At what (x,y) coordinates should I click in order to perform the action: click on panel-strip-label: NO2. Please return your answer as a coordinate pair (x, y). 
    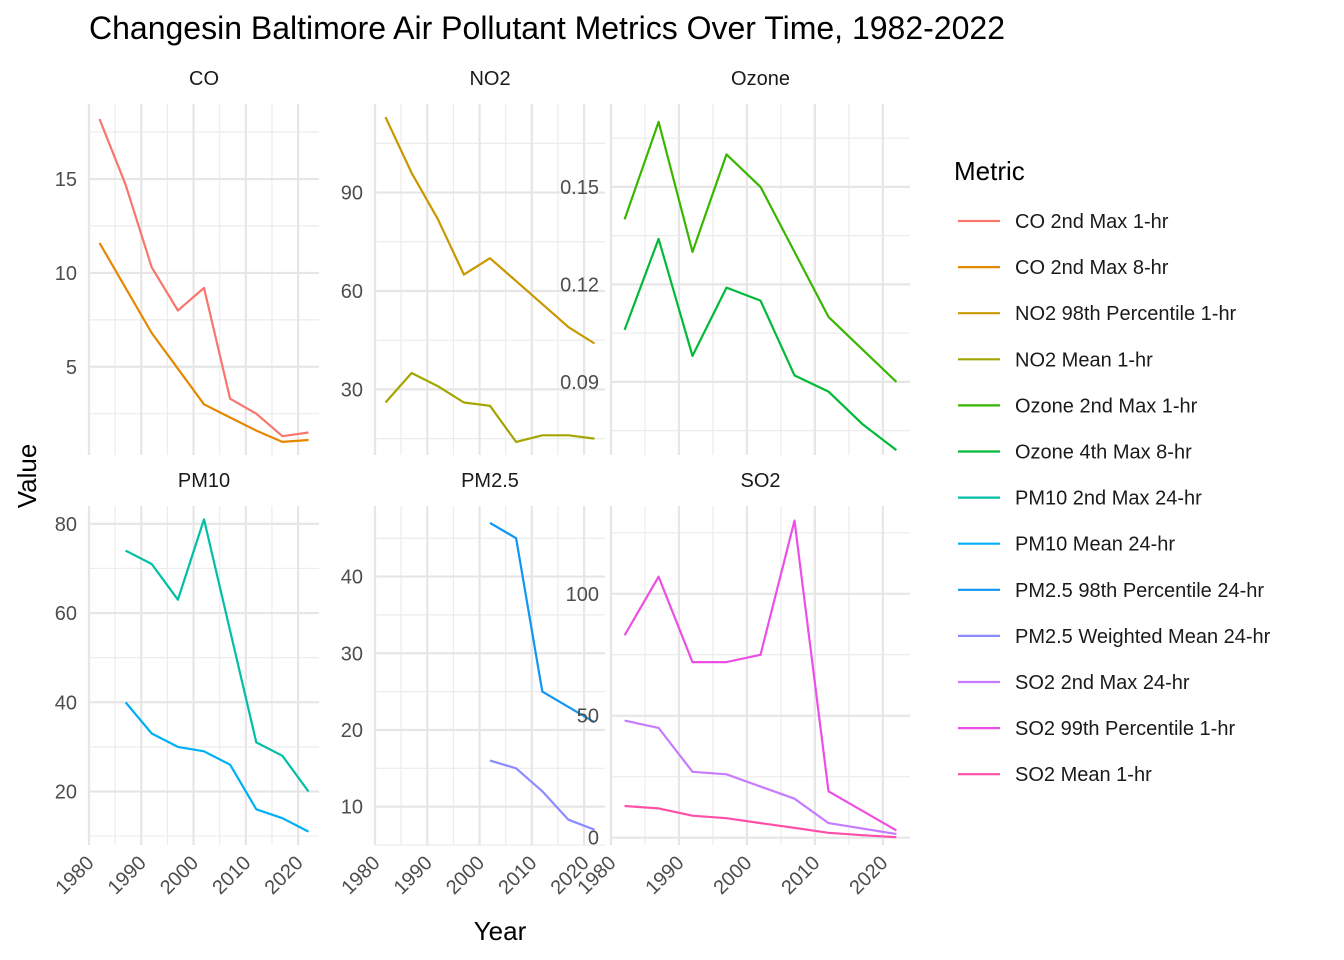
    Looking at the image, I should click on (489, 79).